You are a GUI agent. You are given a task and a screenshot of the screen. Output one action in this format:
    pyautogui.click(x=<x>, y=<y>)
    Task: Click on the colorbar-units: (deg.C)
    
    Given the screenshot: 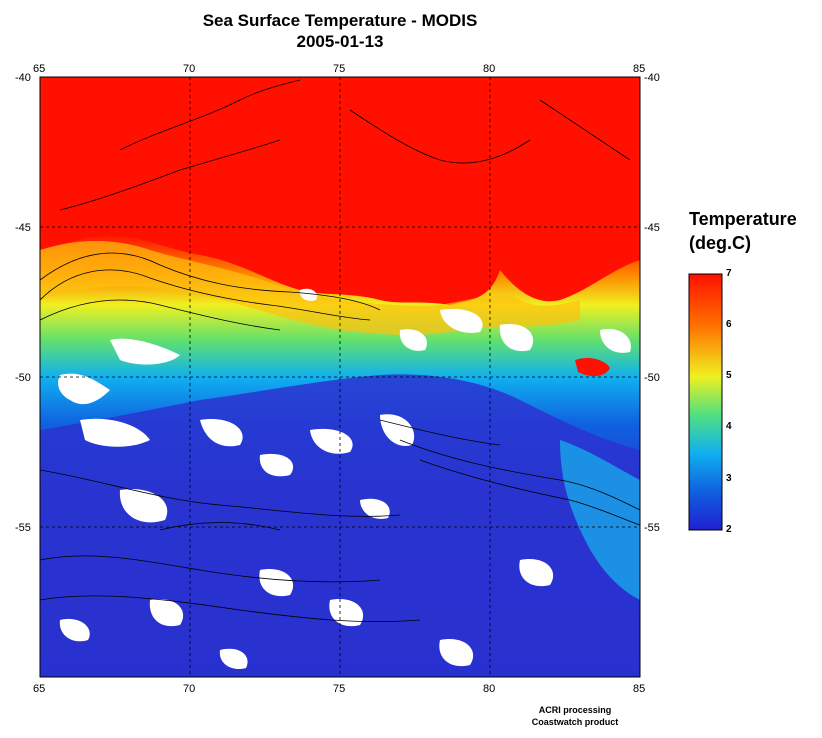 What is the action you would take?
    pyautogui.click(x=720, y=243)
    